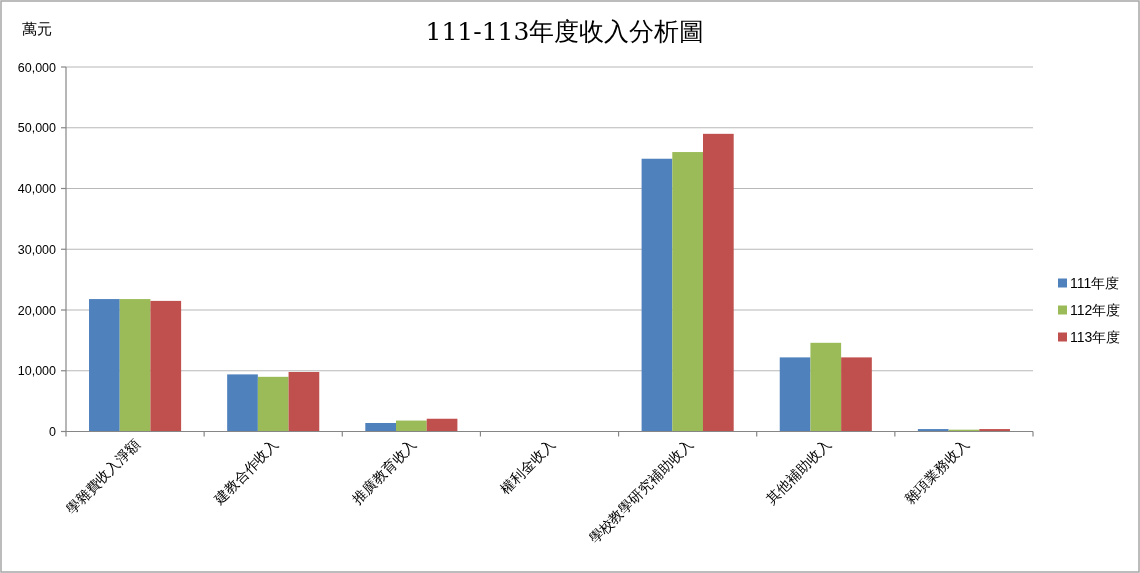 This screenshot has height=573, width=1140. I want to click on title: 111-113年度收入分析圖, so click(565, 31).